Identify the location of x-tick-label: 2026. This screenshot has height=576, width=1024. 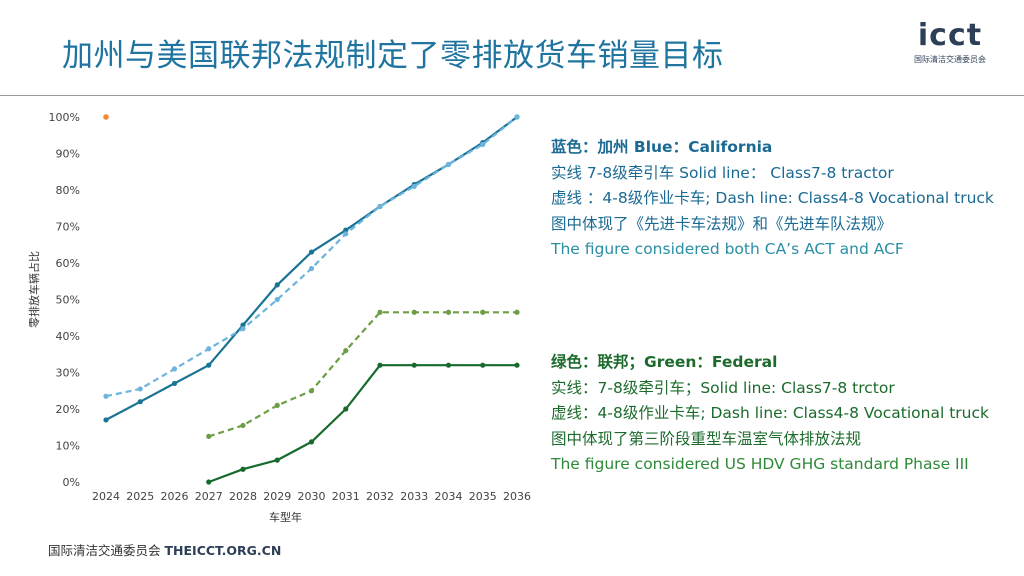
(175, 496).